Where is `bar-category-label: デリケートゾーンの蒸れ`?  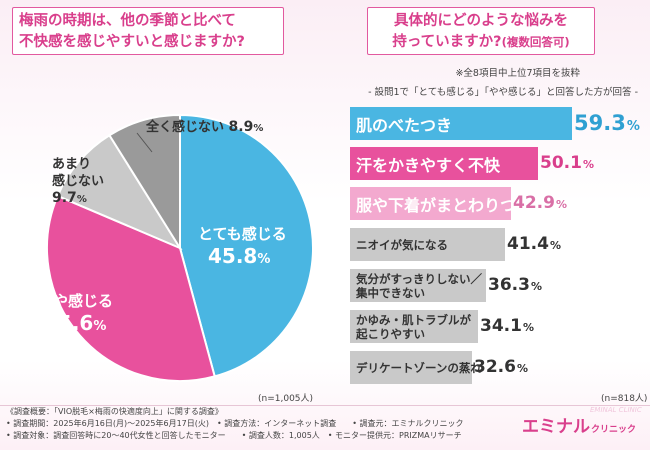 bar-category-label: デリケートゾーンの蒸れ is located at coordinates (419, 367).